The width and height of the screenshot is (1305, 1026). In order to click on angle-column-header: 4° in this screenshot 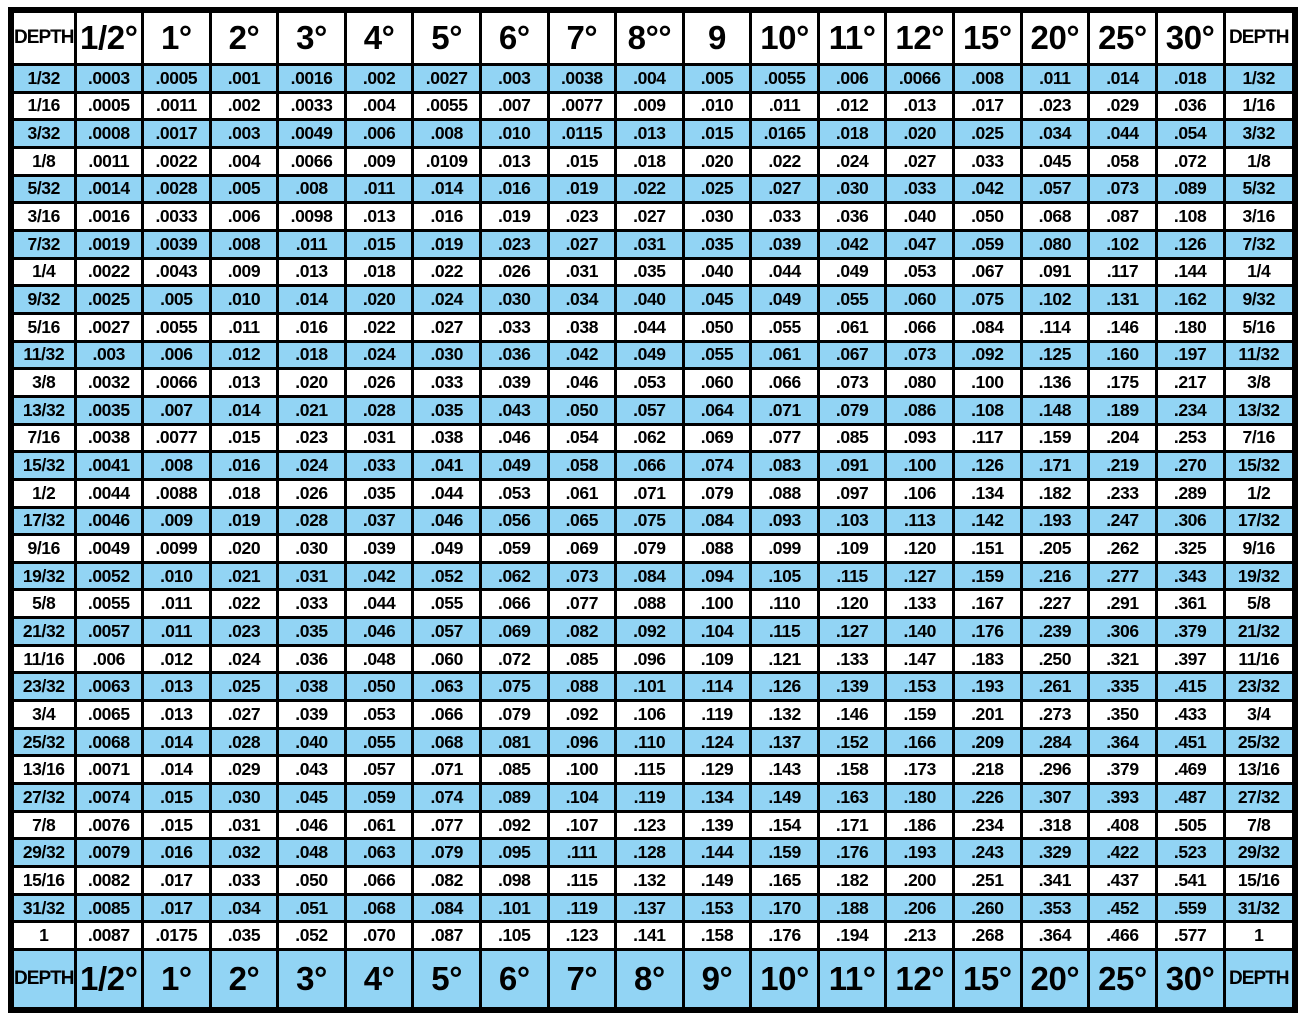, I will do `click(379, 980)`.